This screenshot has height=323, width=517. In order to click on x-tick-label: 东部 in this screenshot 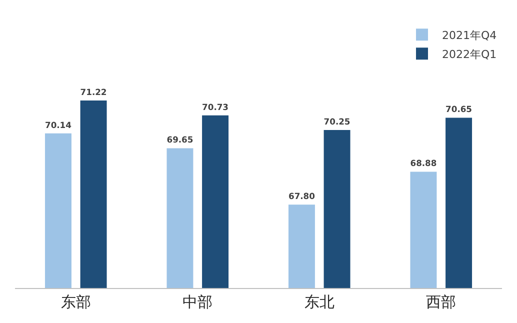, I will do `click(75, 302)`.